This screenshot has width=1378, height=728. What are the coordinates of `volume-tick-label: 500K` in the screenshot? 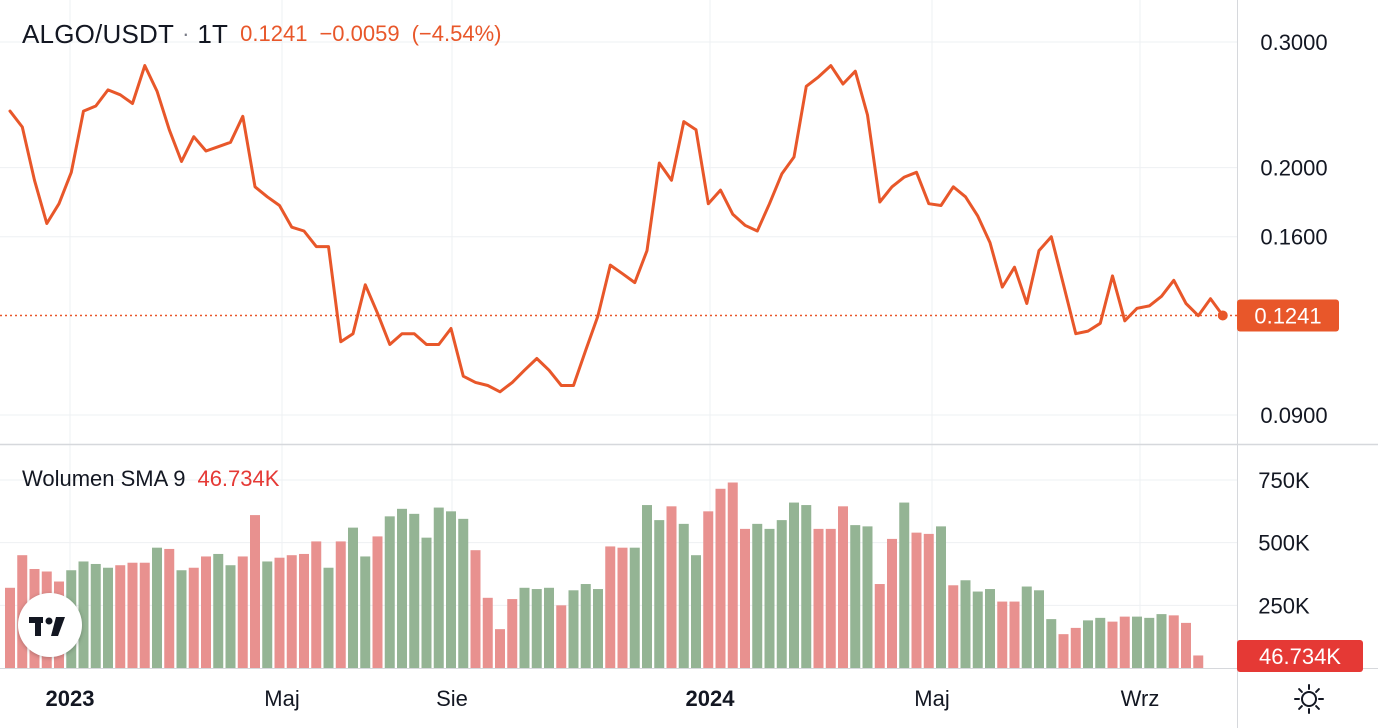 It's located at (1284, 543).